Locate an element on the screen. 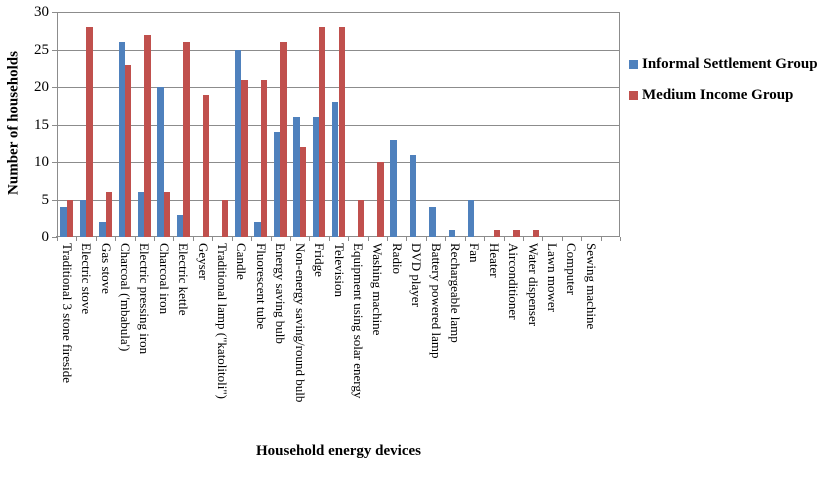  category-label: Television is located at coordinates (339, 270).